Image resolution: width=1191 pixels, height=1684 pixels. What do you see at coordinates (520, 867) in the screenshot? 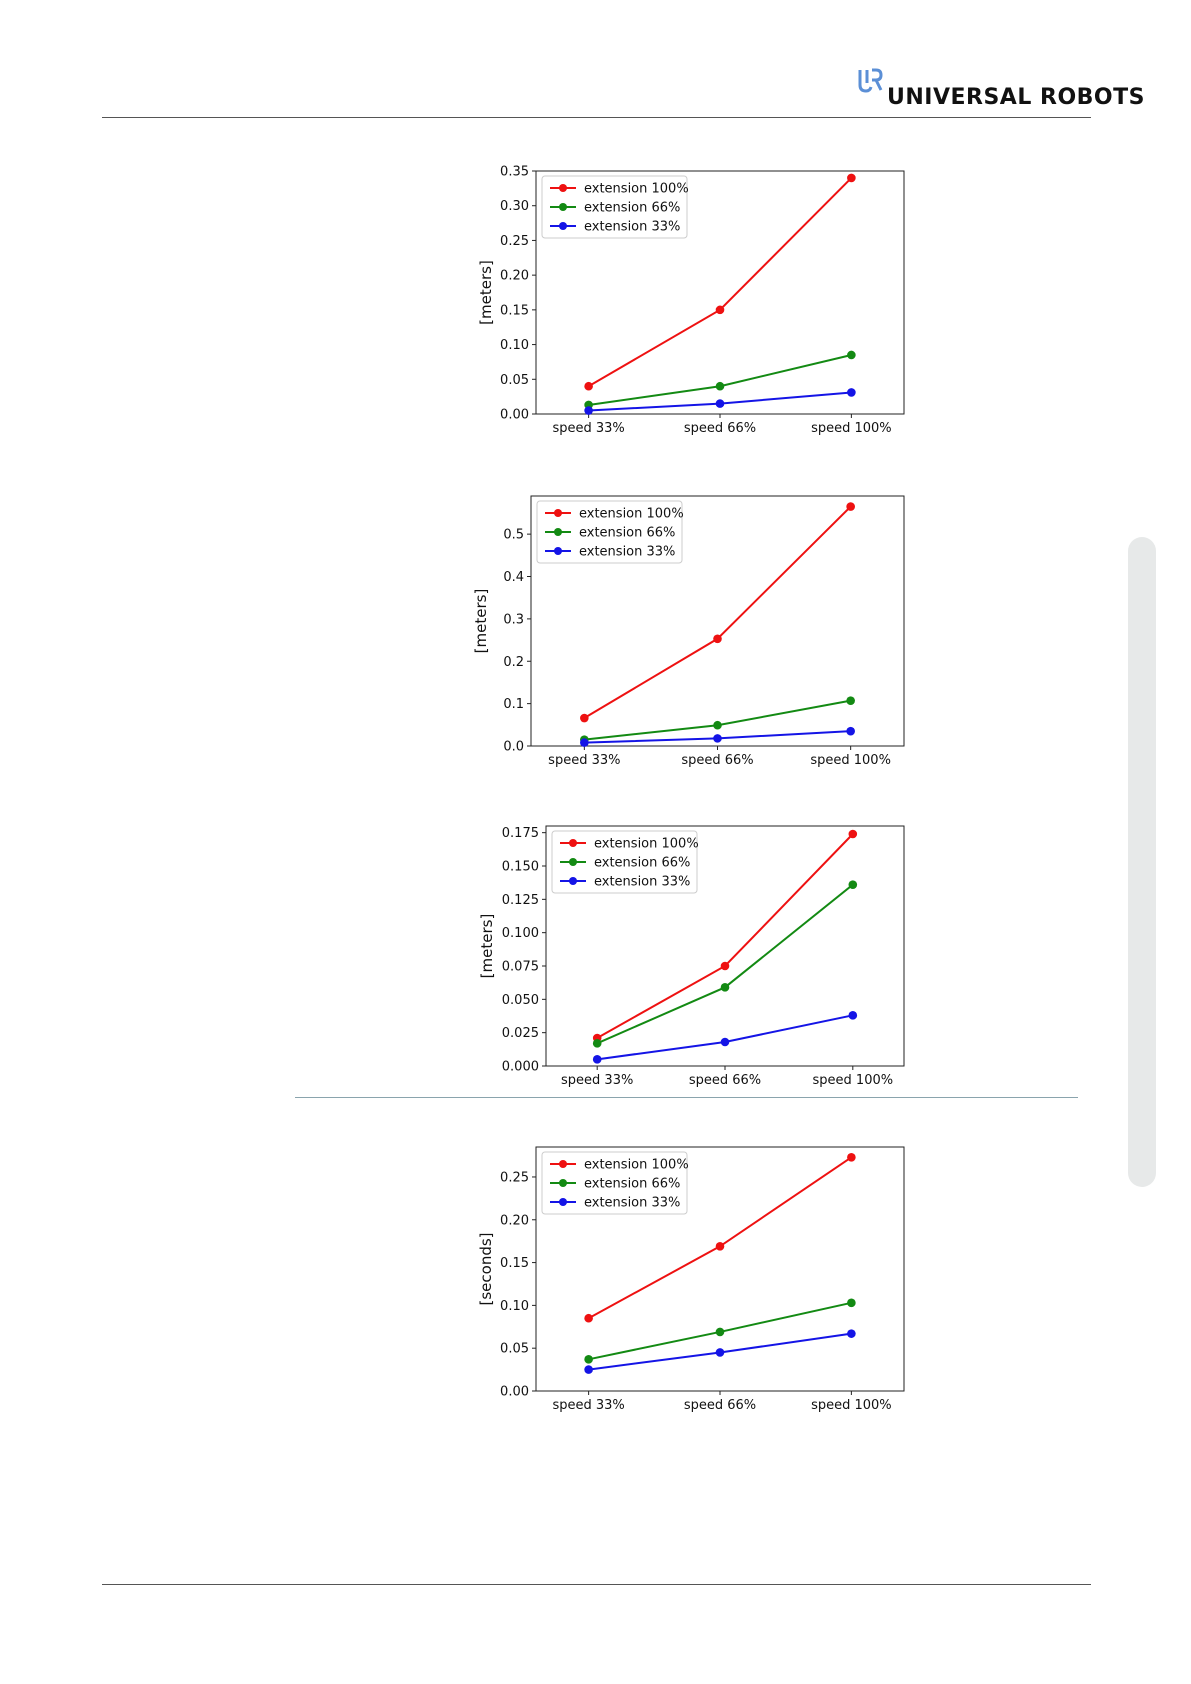
I see `y-tick-label: 0.150` at bounding box center [520, 867].